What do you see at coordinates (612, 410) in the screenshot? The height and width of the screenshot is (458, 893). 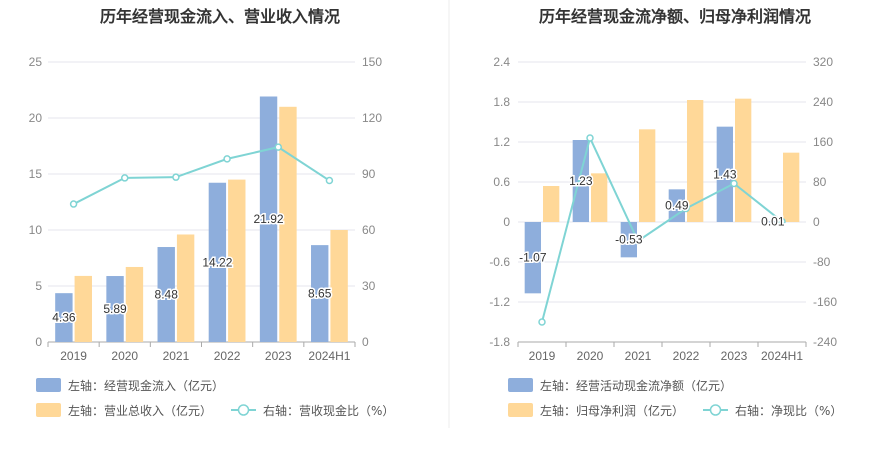 I see `legend-label: 左轴：归母净利润（亿元）` at bounding box center [612, 410].